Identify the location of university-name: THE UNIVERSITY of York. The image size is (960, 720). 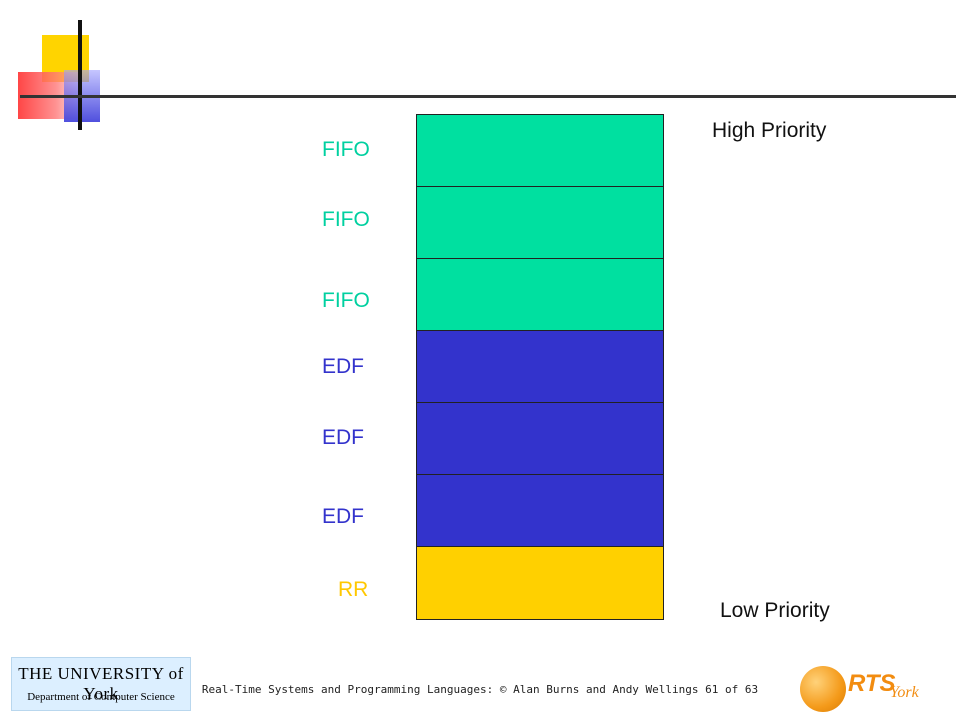
(101, 683).